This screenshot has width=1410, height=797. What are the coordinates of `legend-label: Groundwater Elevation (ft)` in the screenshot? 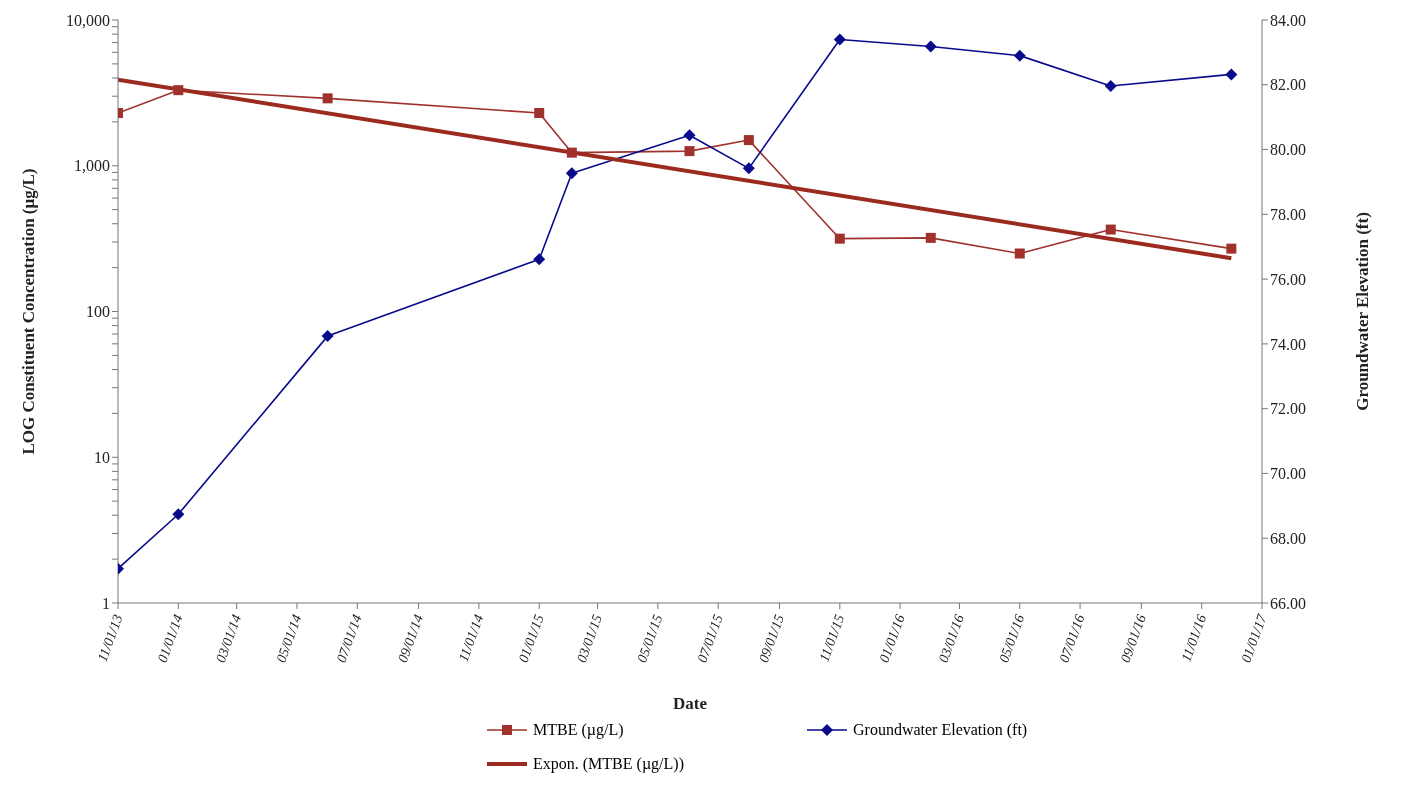 It's located at (940, 730).